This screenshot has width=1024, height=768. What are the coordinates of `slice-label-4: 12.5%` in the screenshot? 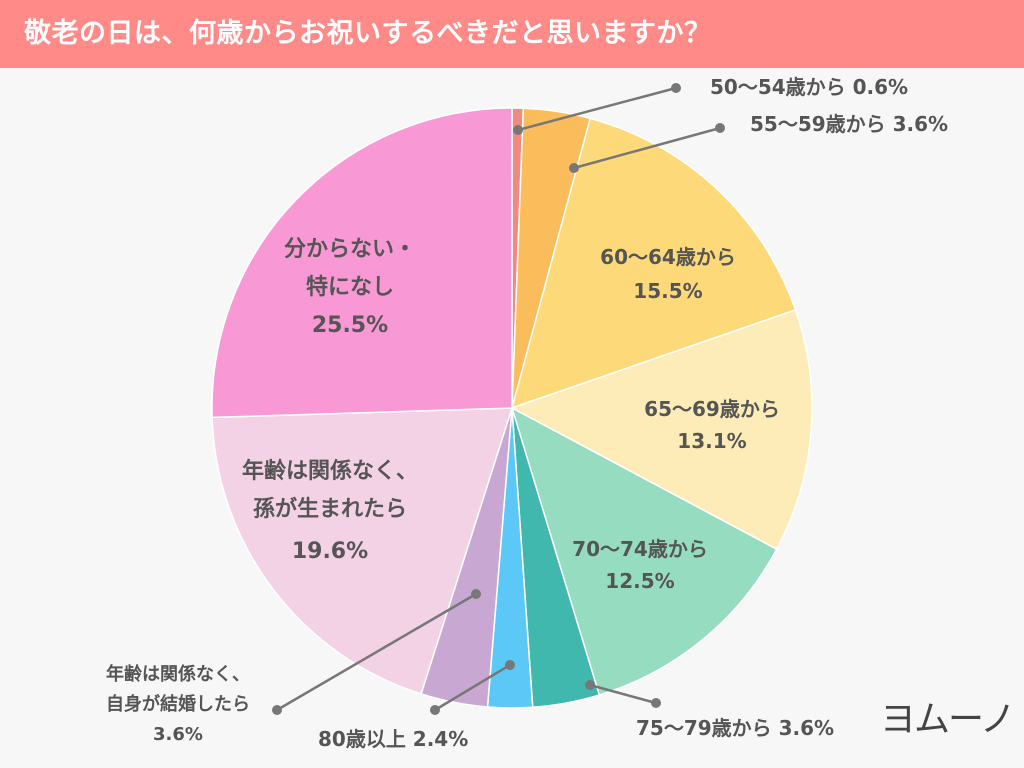 It's located at (639, 581).